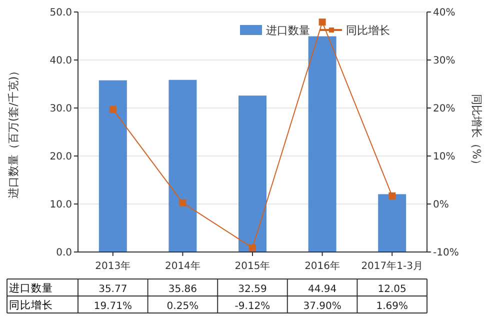 This screenshot has height=328, width=485. I want to click on data-label: 1.69%, so click(392, 306).